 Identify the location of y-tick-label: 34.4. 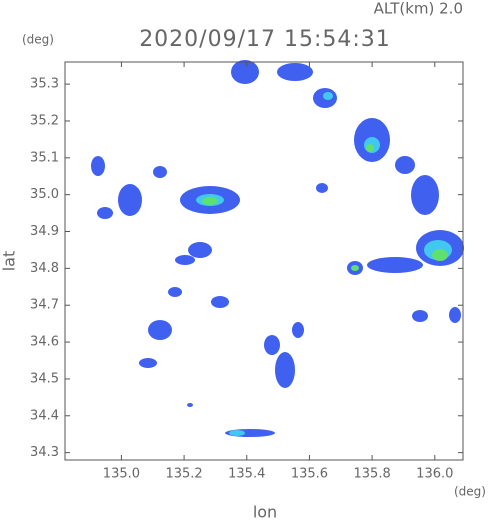
(44, 415).